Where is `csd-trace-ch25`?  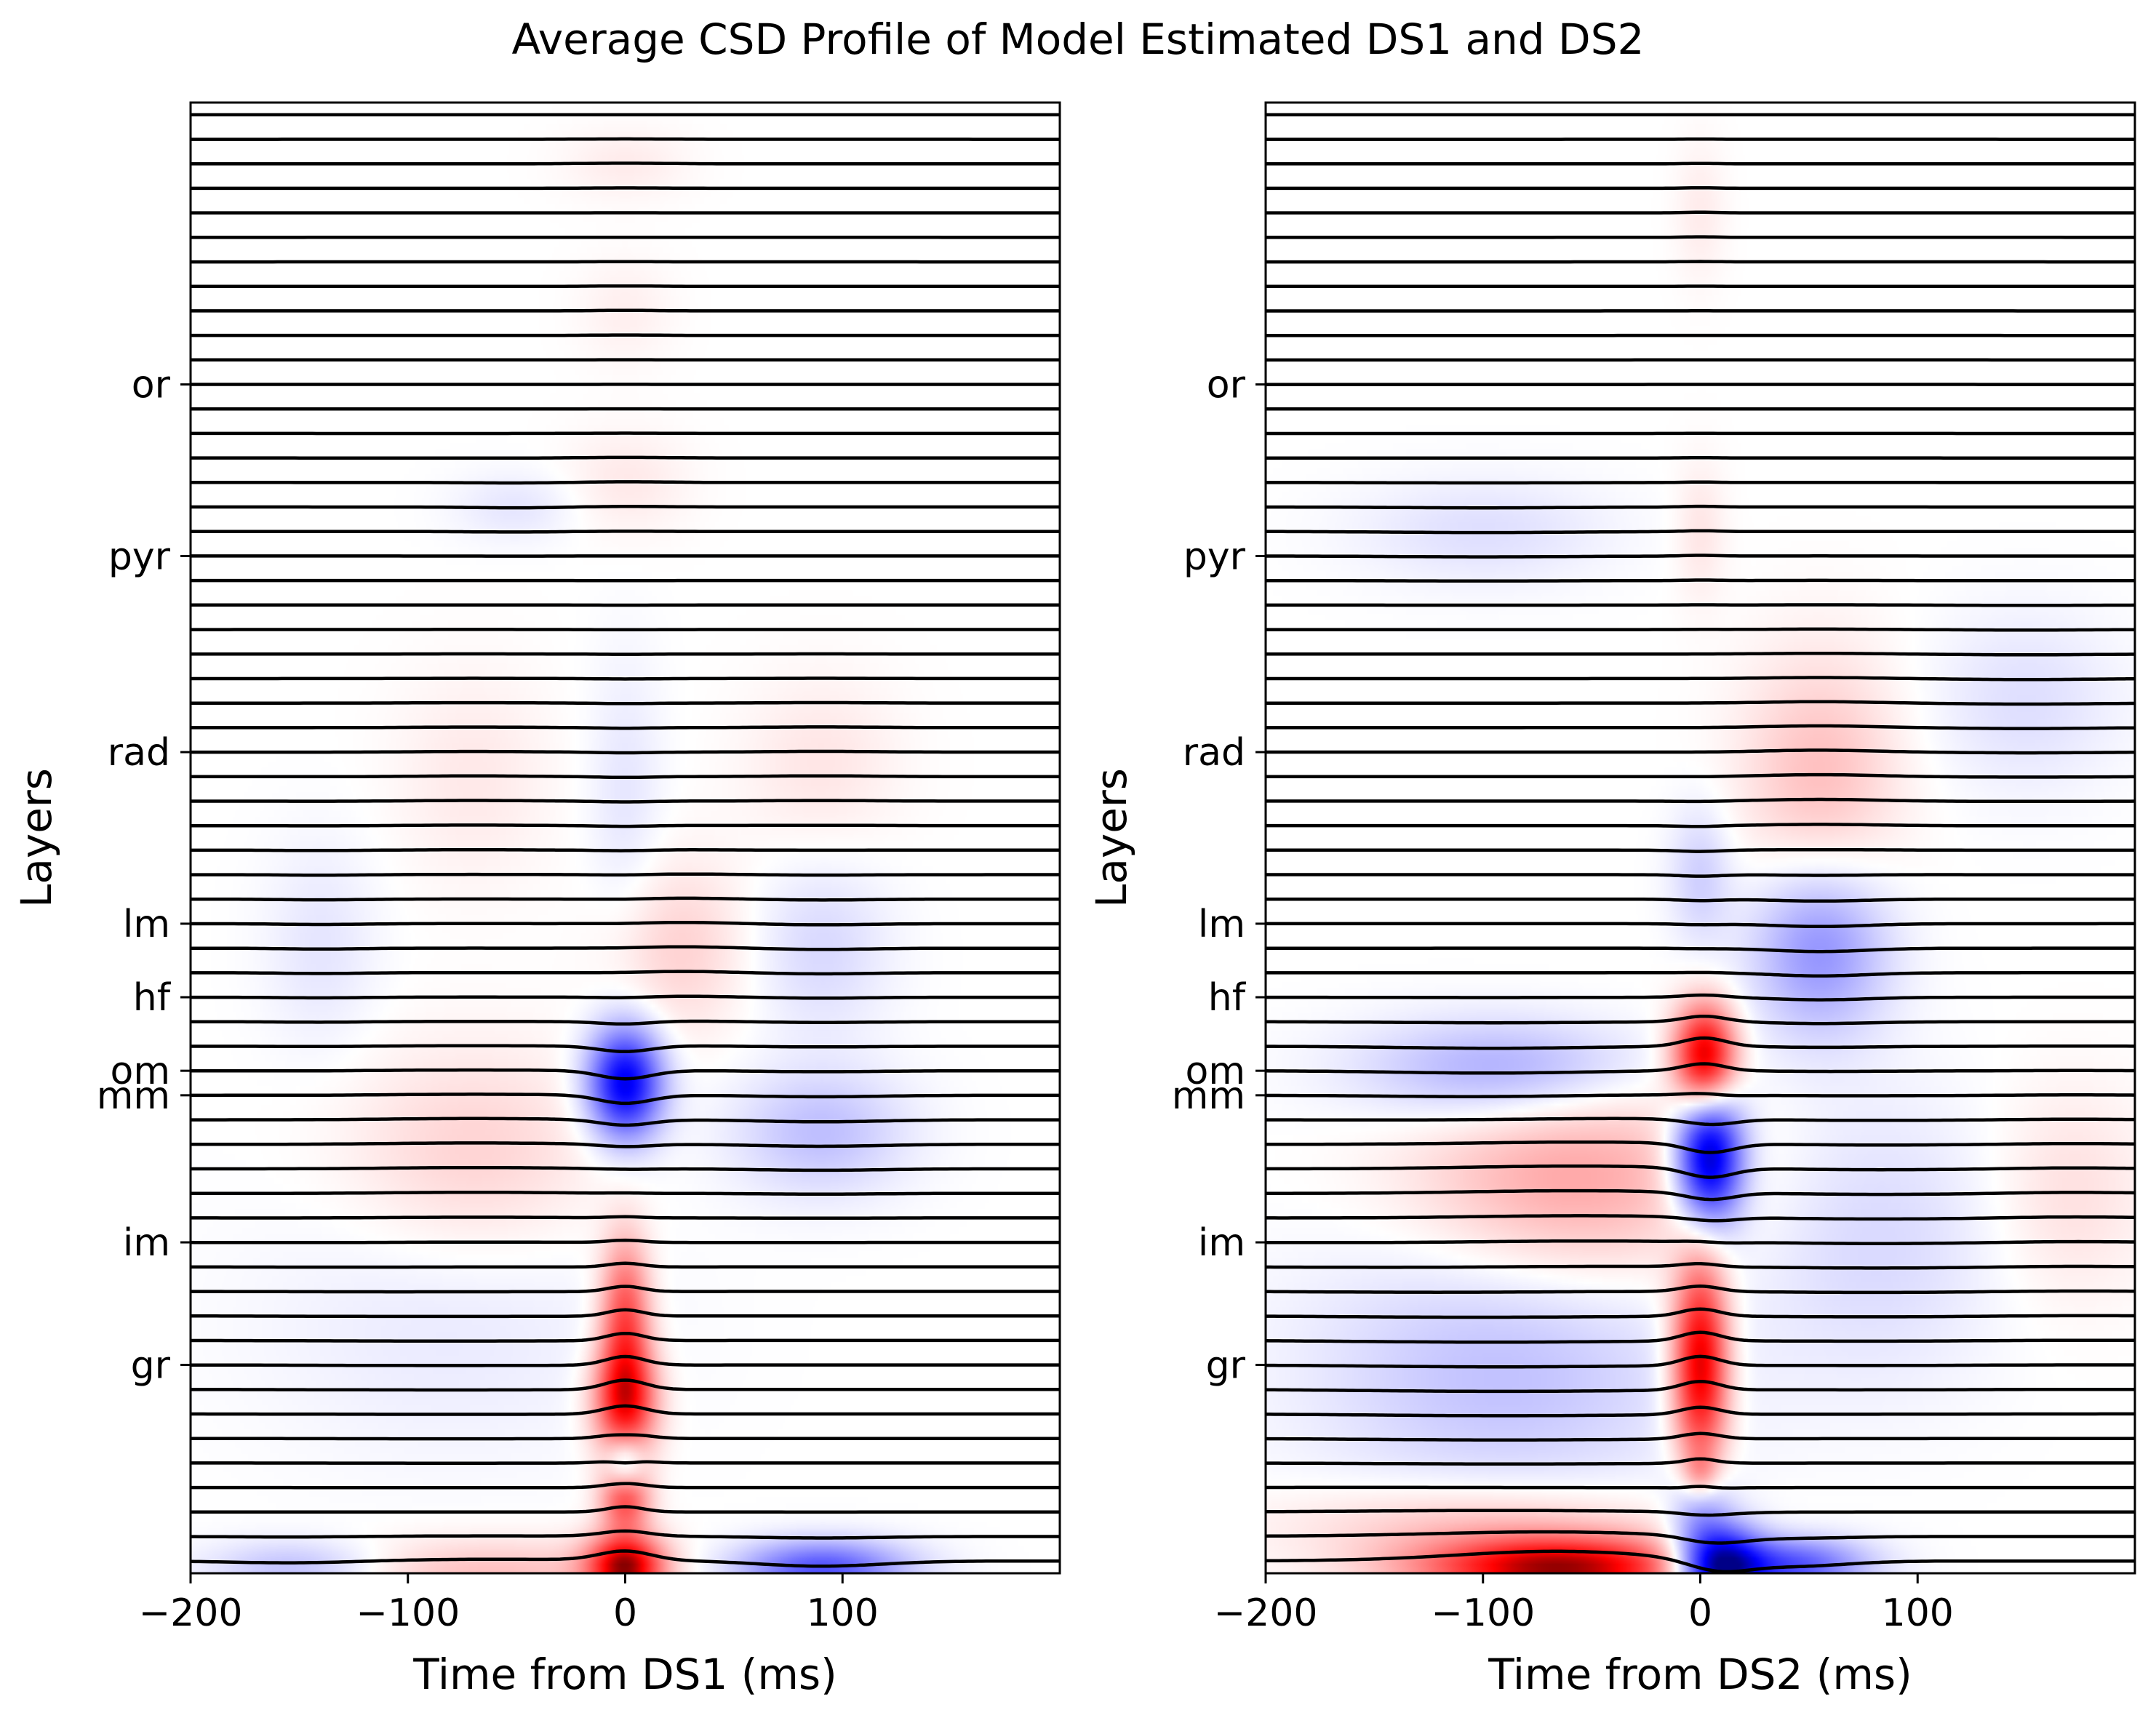 csd-trace-ch25 is located at coordinates (1700, 727).